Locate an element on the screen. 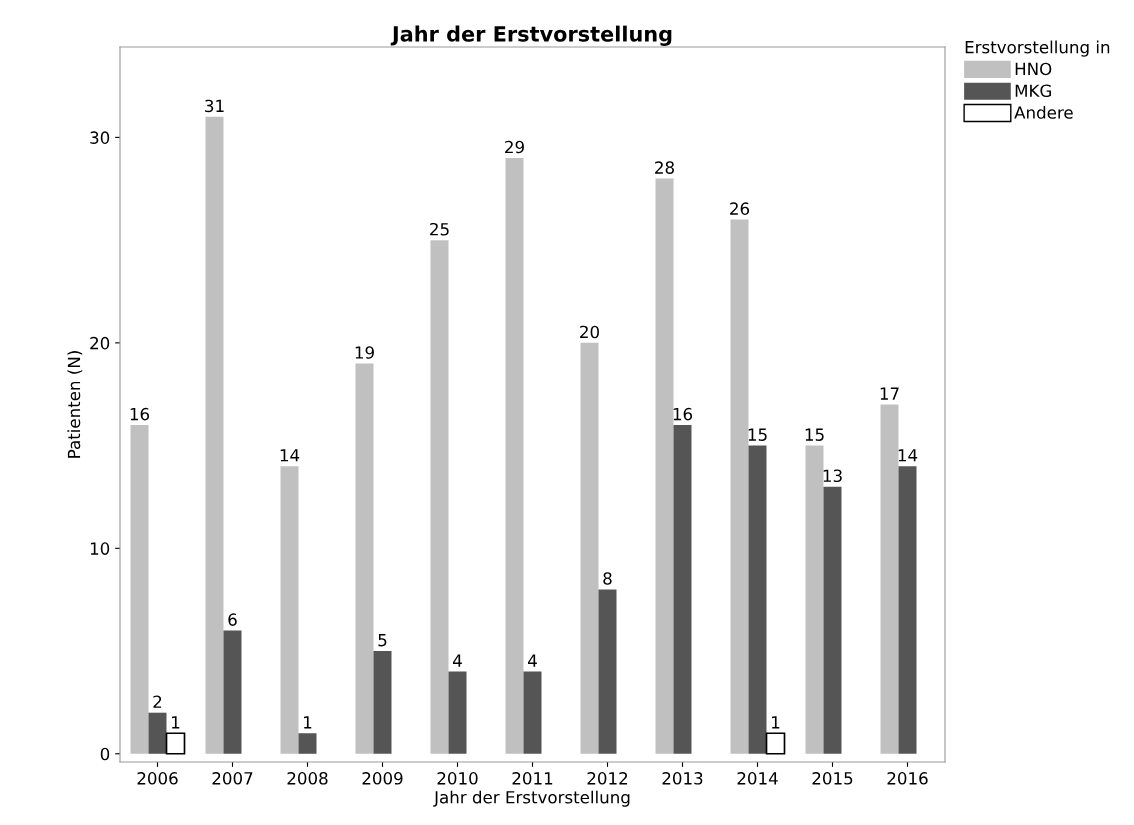 The height and width of the screenshot is (825, 1134). data-label: 25 is located at coordinates (439, 229).